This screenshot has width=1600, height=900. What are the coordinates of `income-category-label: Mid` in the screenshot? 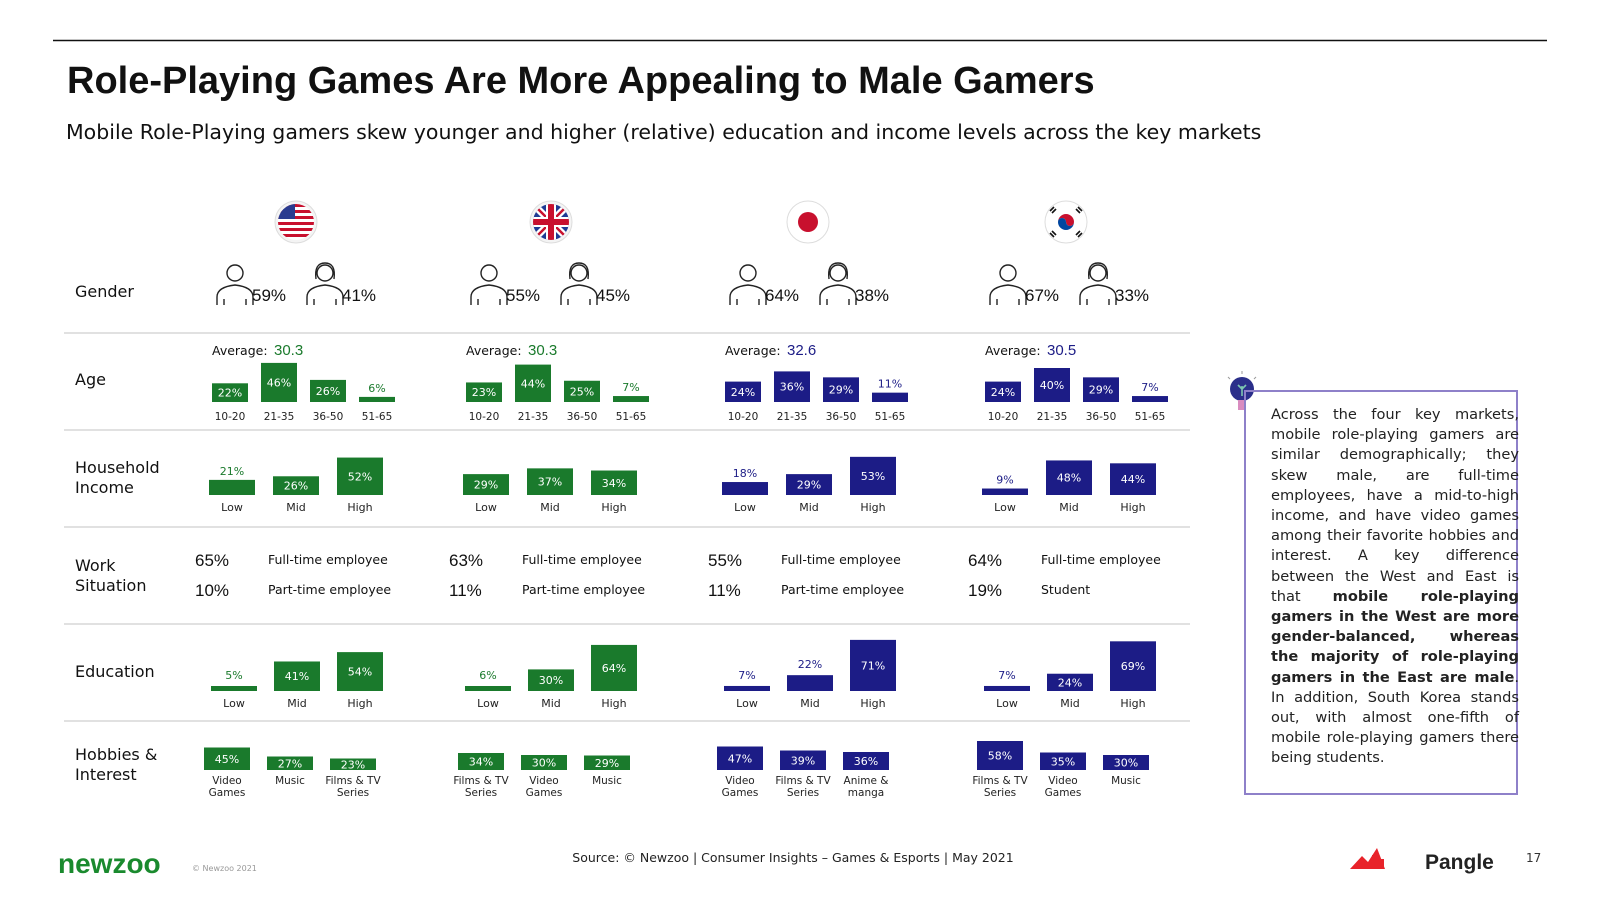 It's located at (296, 507).